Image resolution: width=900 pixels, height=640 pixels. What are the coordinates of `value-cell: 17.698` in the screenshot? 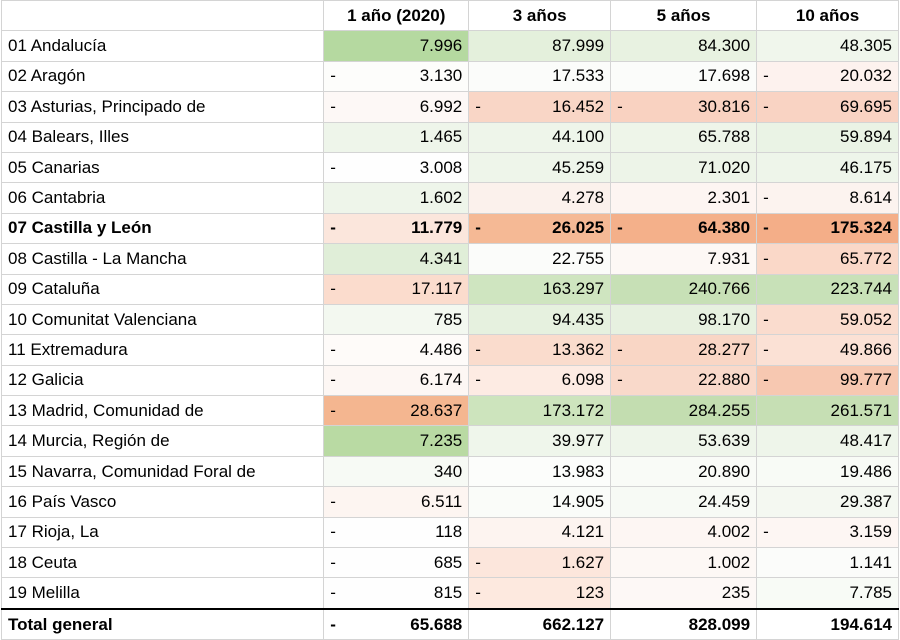 It's located at (684, 76).